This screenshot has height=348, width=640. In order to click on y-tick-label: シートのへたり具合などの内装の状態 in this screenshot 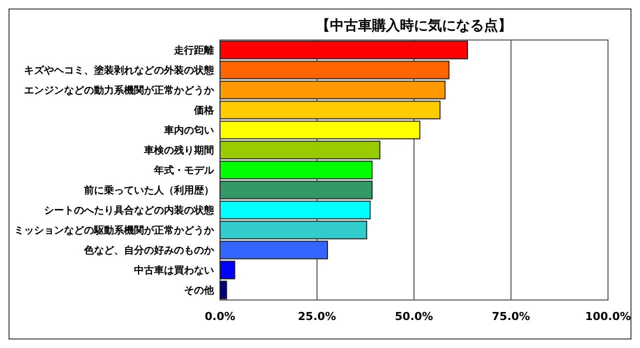, I will do `click(129, 210)`.